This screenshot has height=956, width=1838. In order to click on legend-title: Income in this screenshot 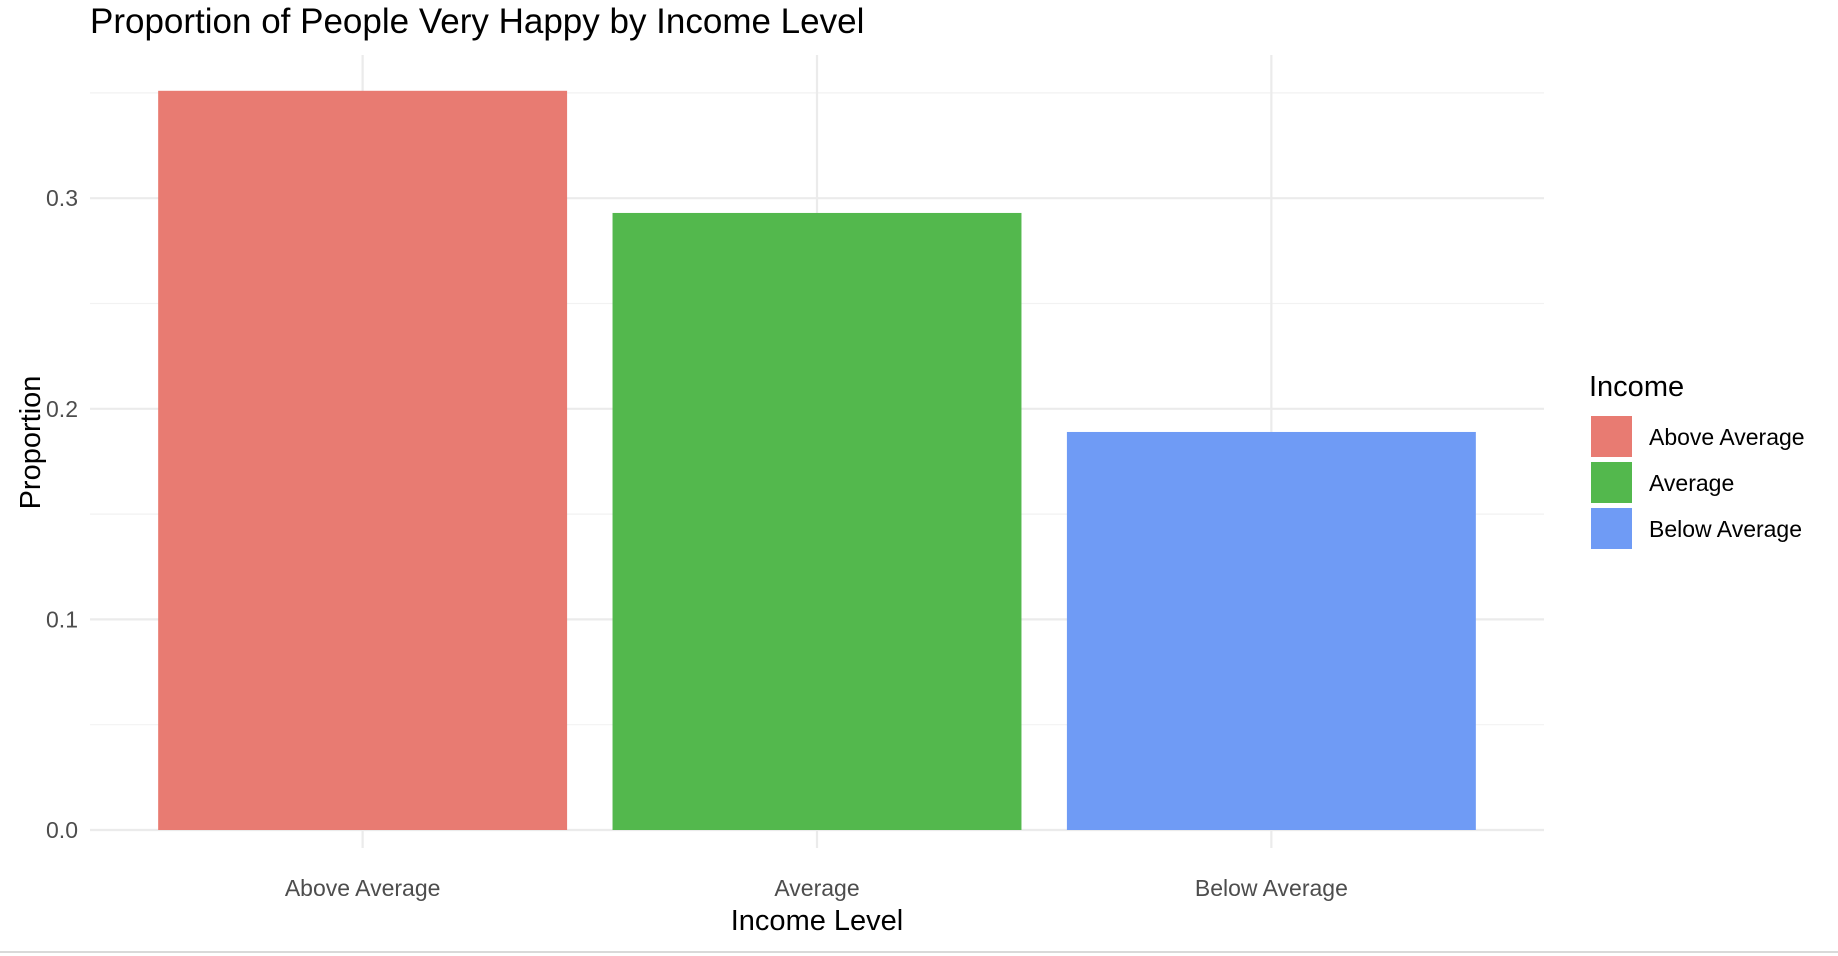, I will do `click(1636, 387)`.